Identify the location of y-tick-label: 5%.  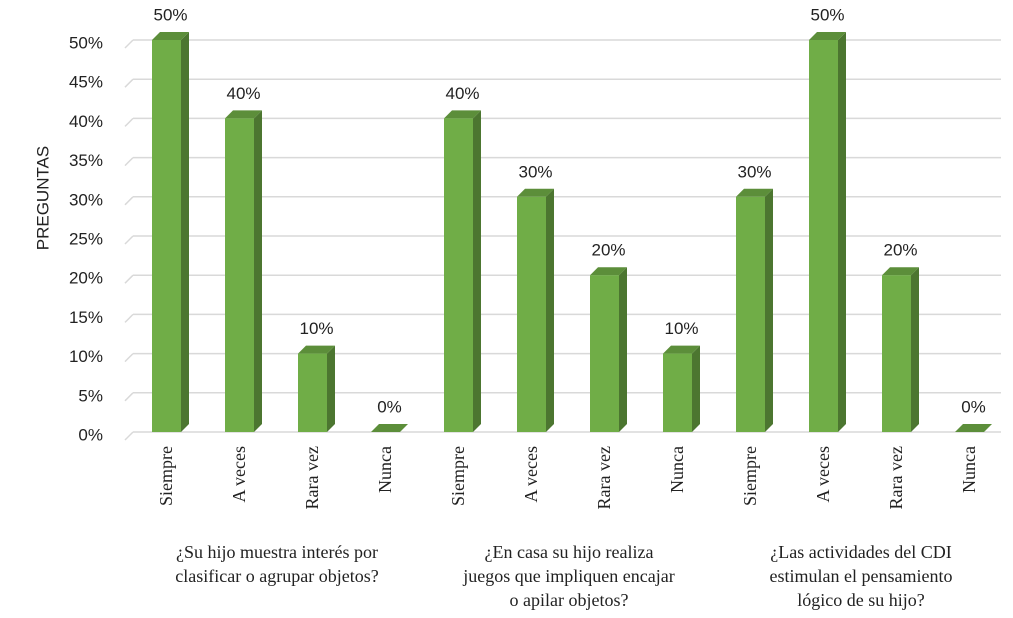
(90, 395).